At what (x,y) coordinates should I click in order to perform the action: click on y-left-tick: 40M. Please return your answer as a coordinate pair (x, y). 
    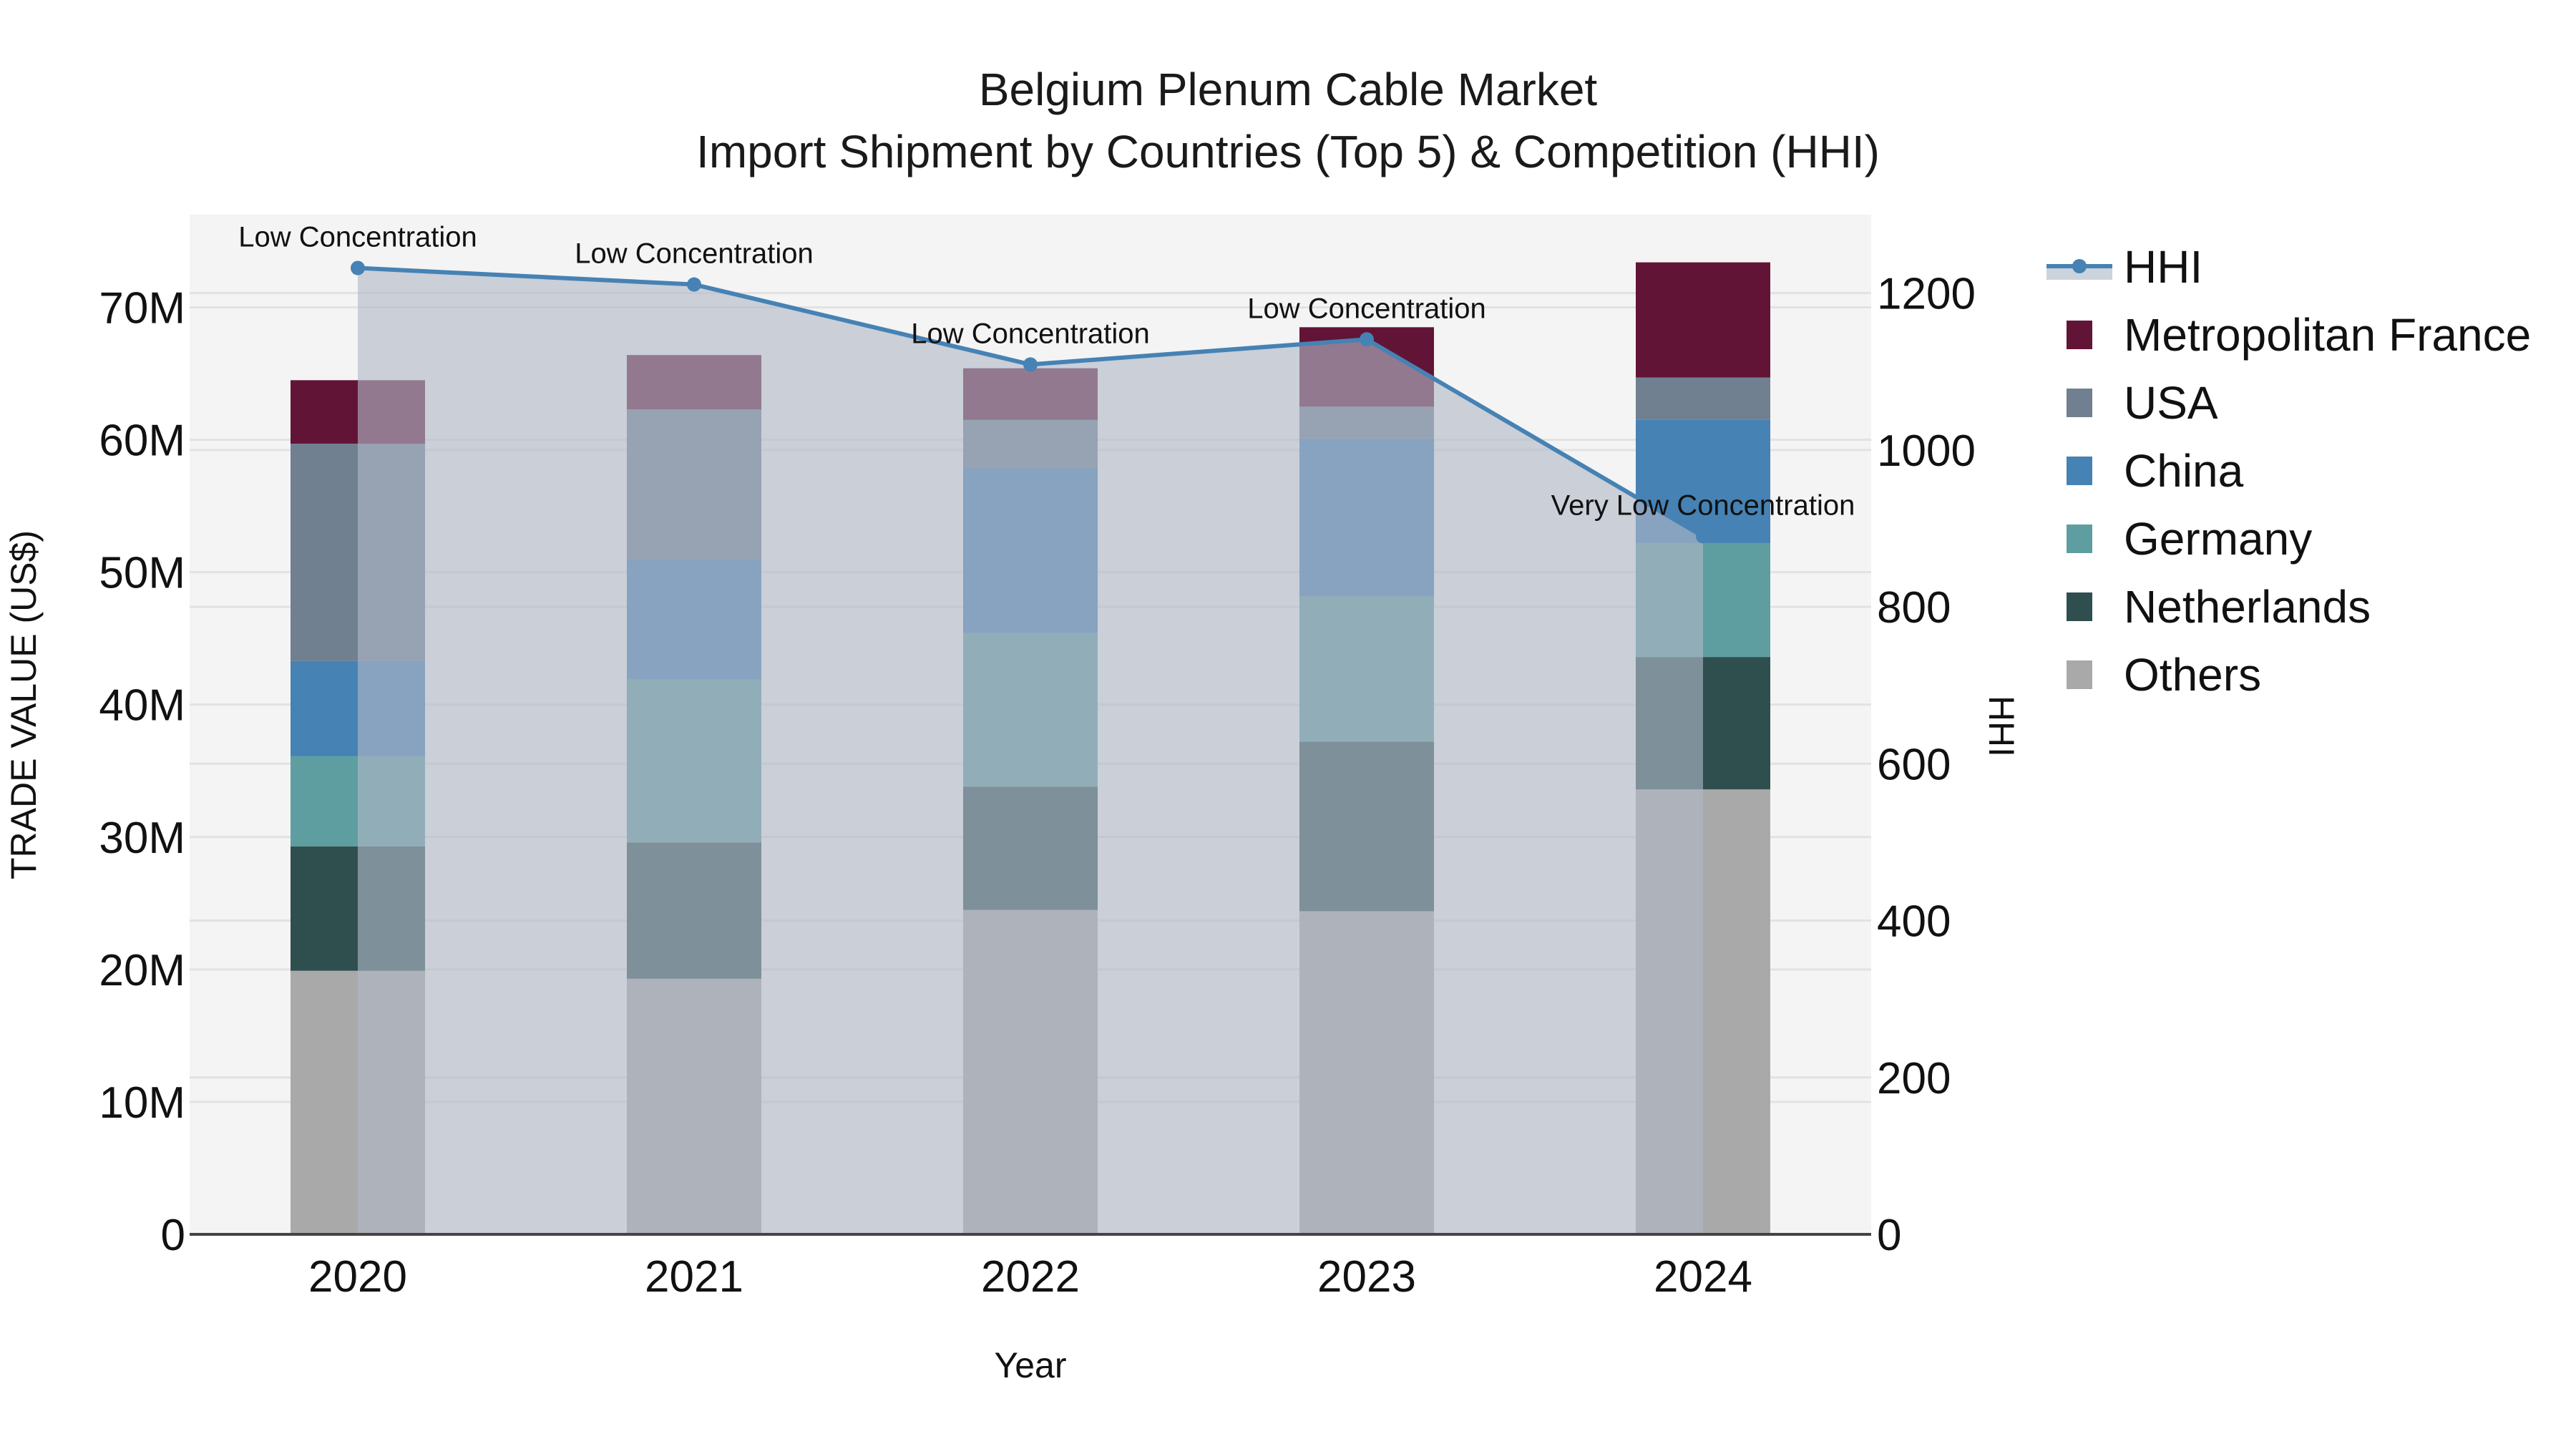
    Looking at the image, I should click on (142, 706).